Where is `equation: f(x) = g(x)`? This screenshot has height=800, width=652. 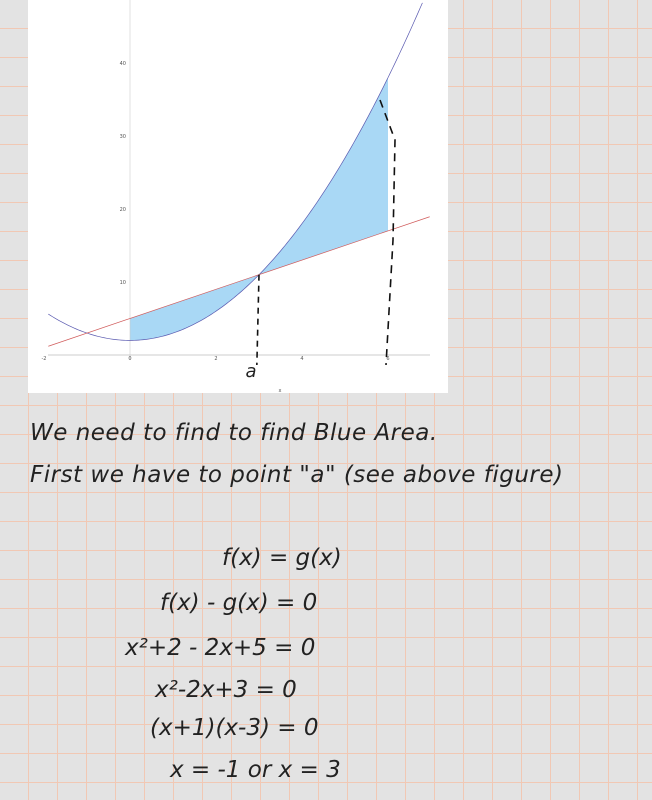 equation: f(x) = g(x) is located at coordinates (282, 558).